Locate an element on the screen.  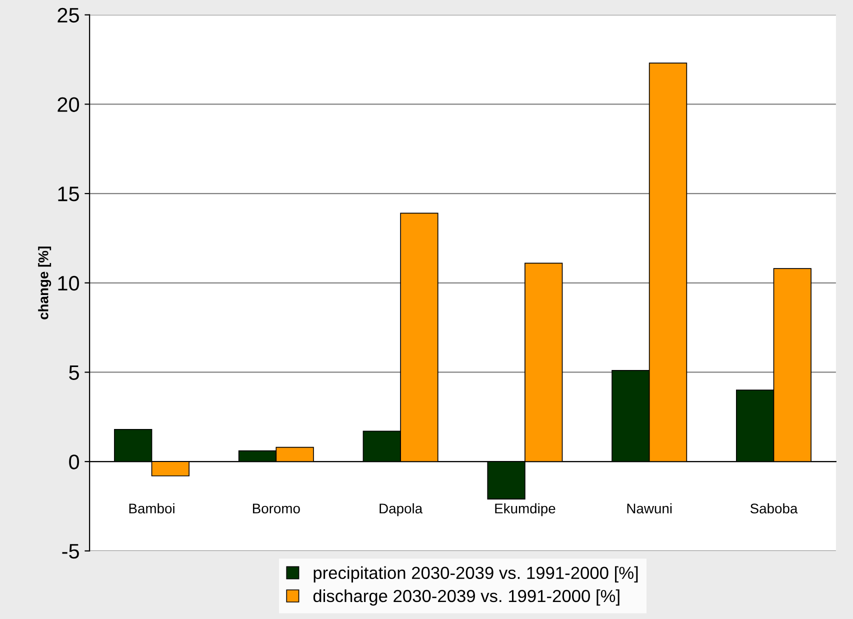
y-axis-title: change [%] is located at coordinates (45, 283).